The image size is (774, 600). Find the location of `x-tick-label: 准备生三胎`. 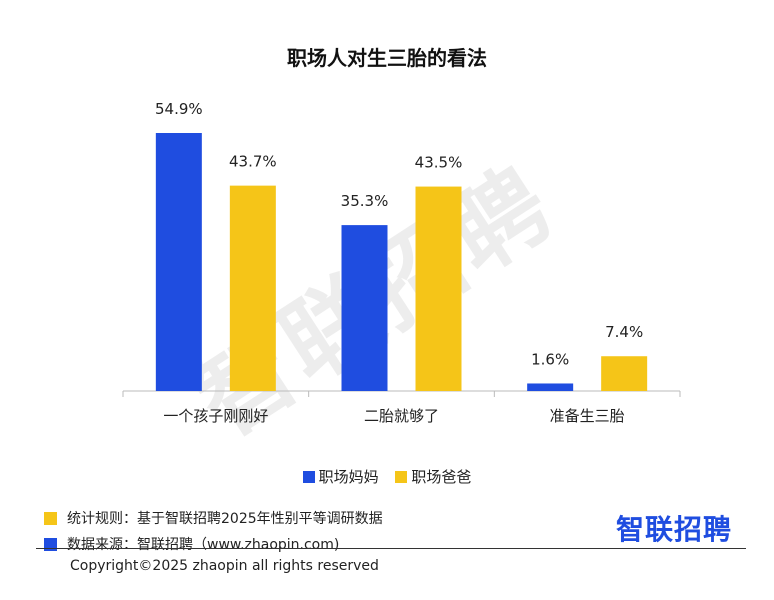

x-tick-label: 准备生三胎 is located at coordinates (587, 416).